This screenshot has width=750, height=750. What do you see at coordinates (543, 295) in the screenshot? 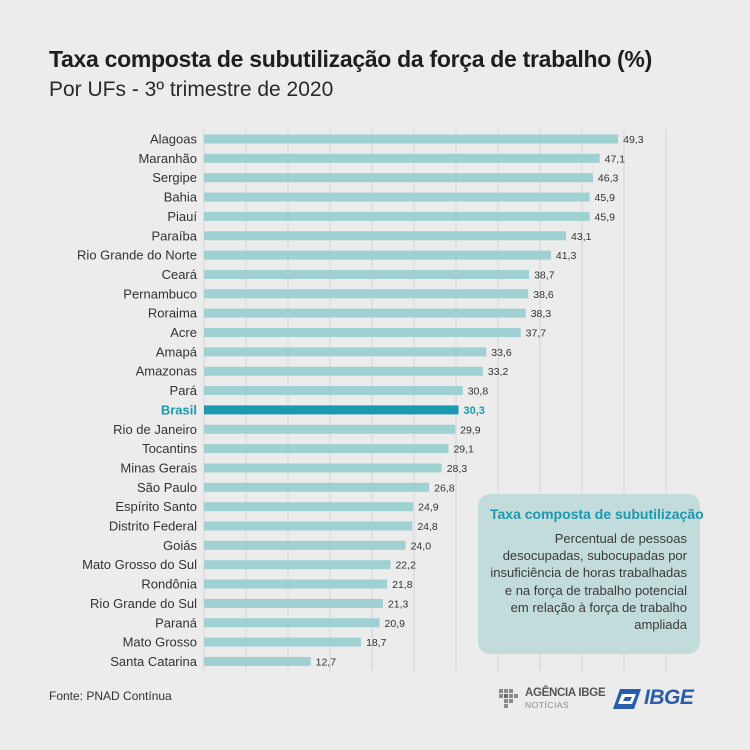
I see `value-label: 38,6` at bounding box center [543, 295].